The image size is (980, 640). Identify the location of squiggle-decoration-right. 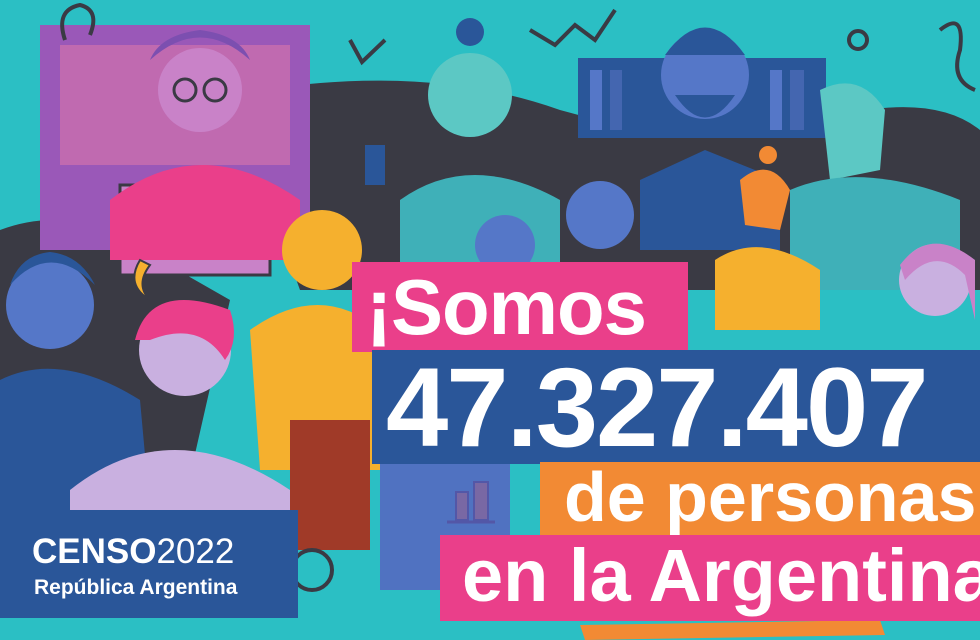
(957, 56).